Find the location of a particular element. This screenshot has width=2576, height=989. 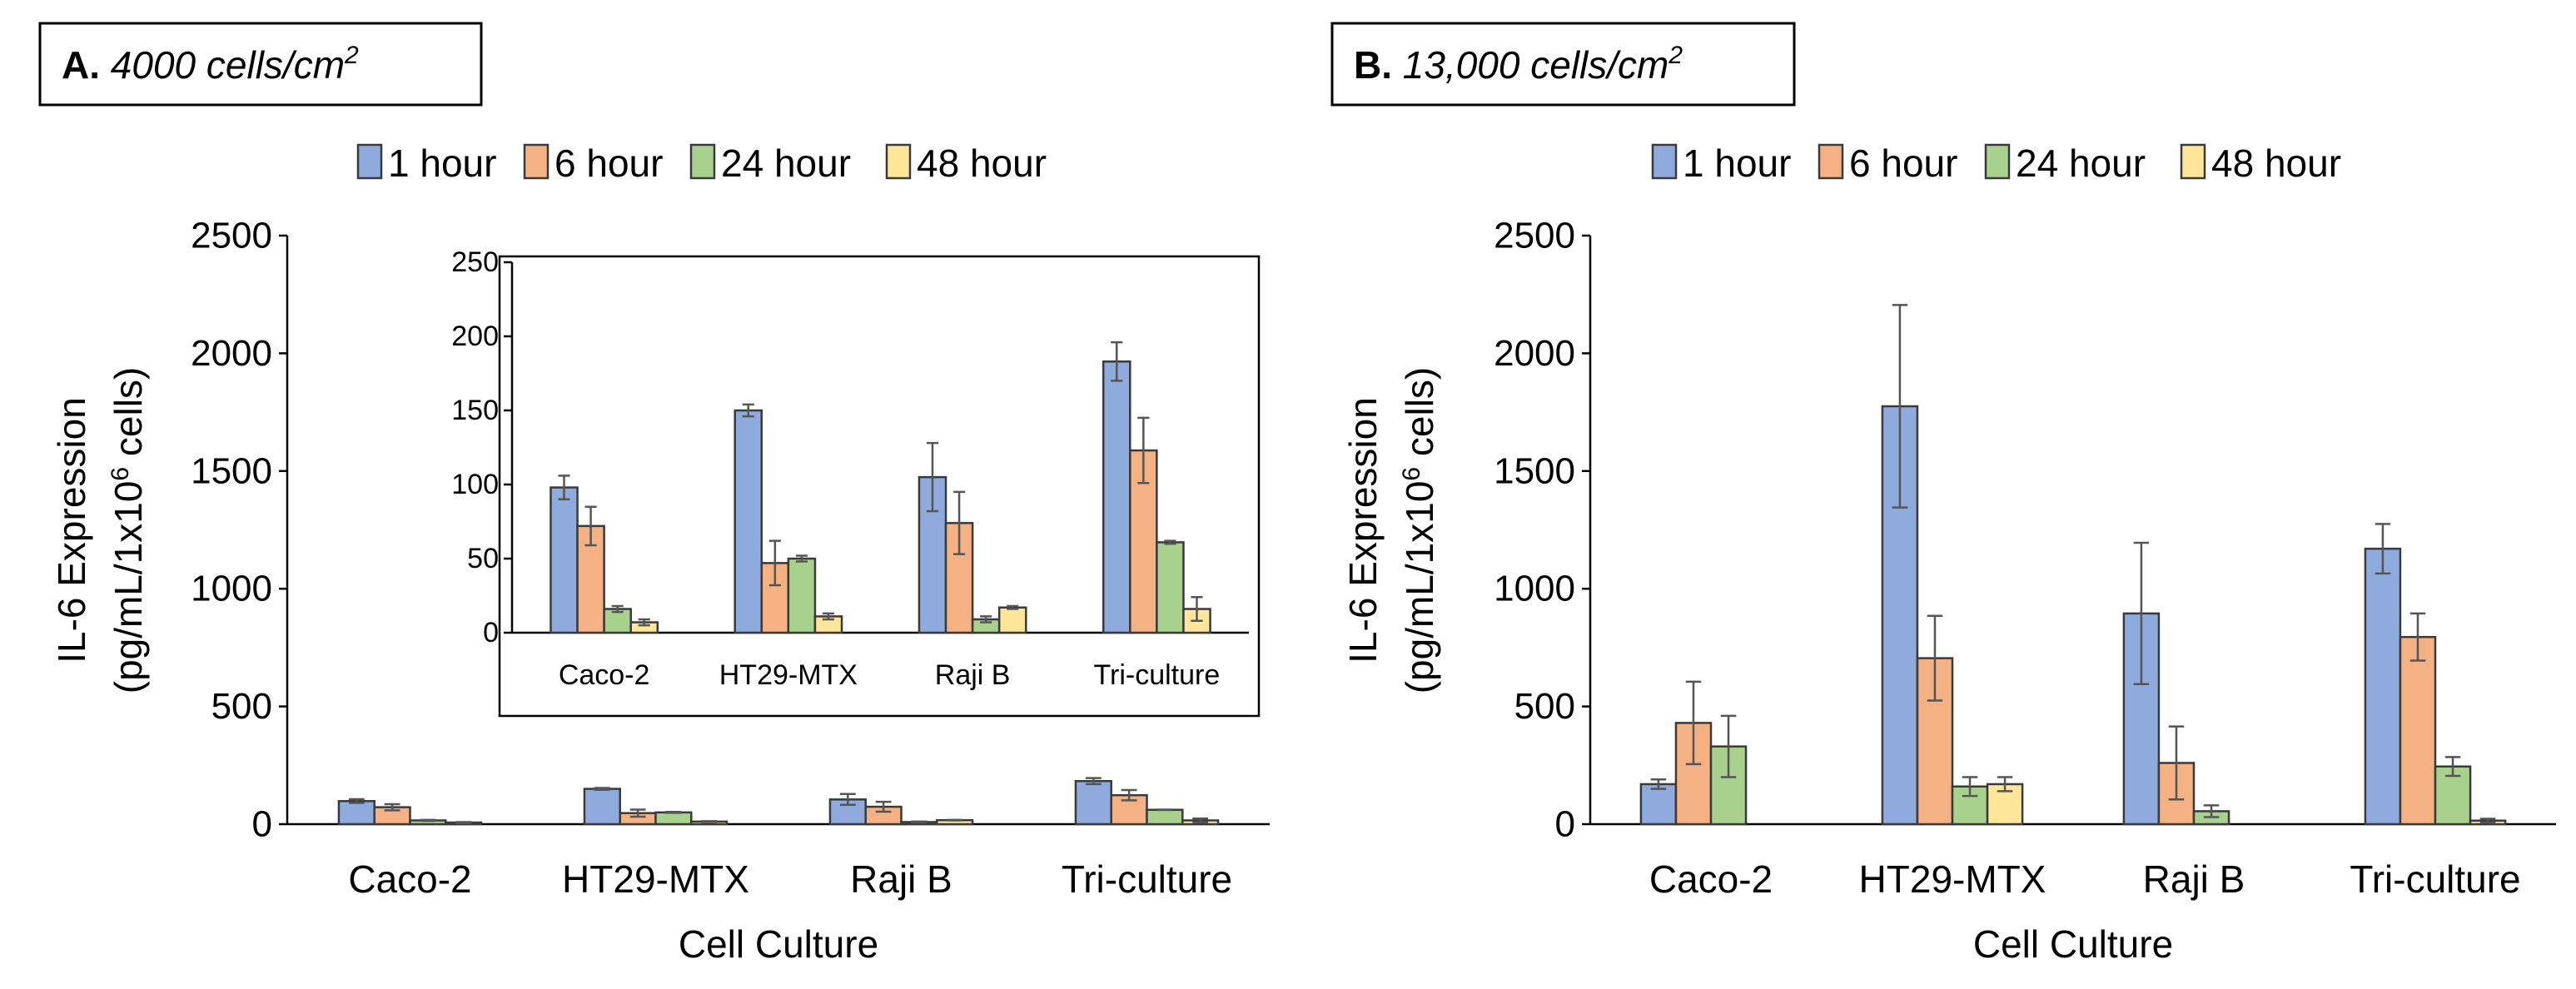

panel-b-title-box is located at coordinates (1563, 64).